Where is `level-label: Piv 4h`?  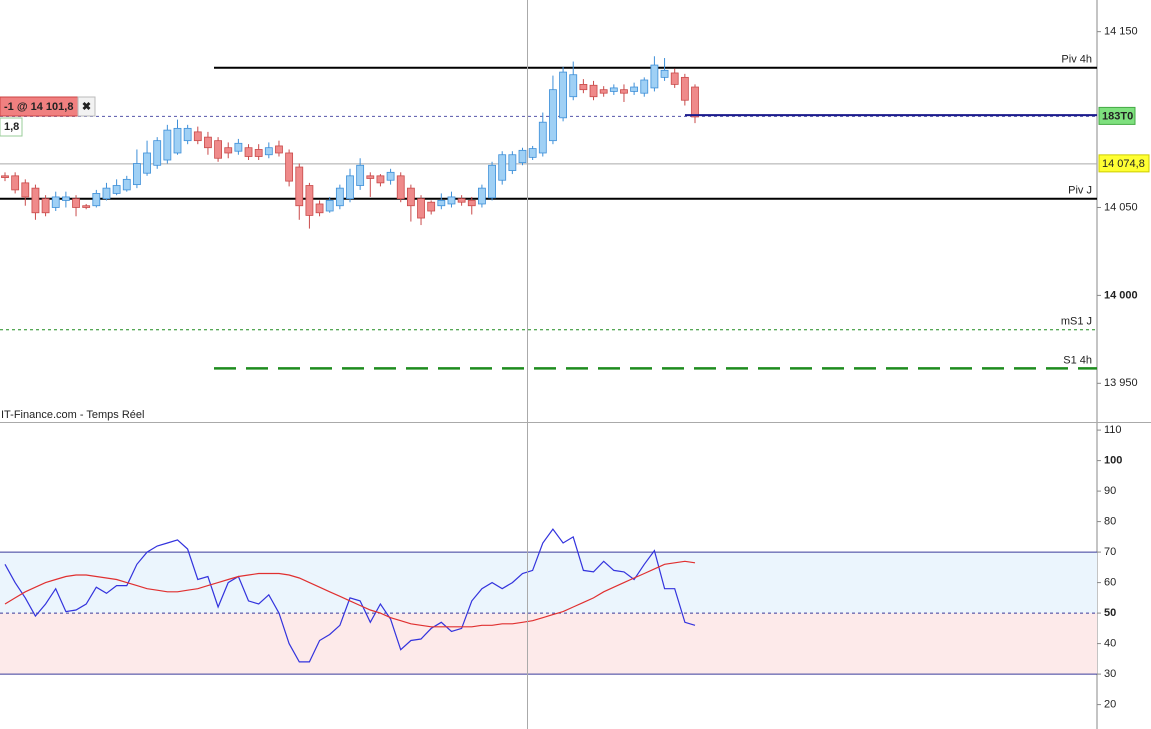 level-label: Piv 4h is located at coordinates (1076, 60).